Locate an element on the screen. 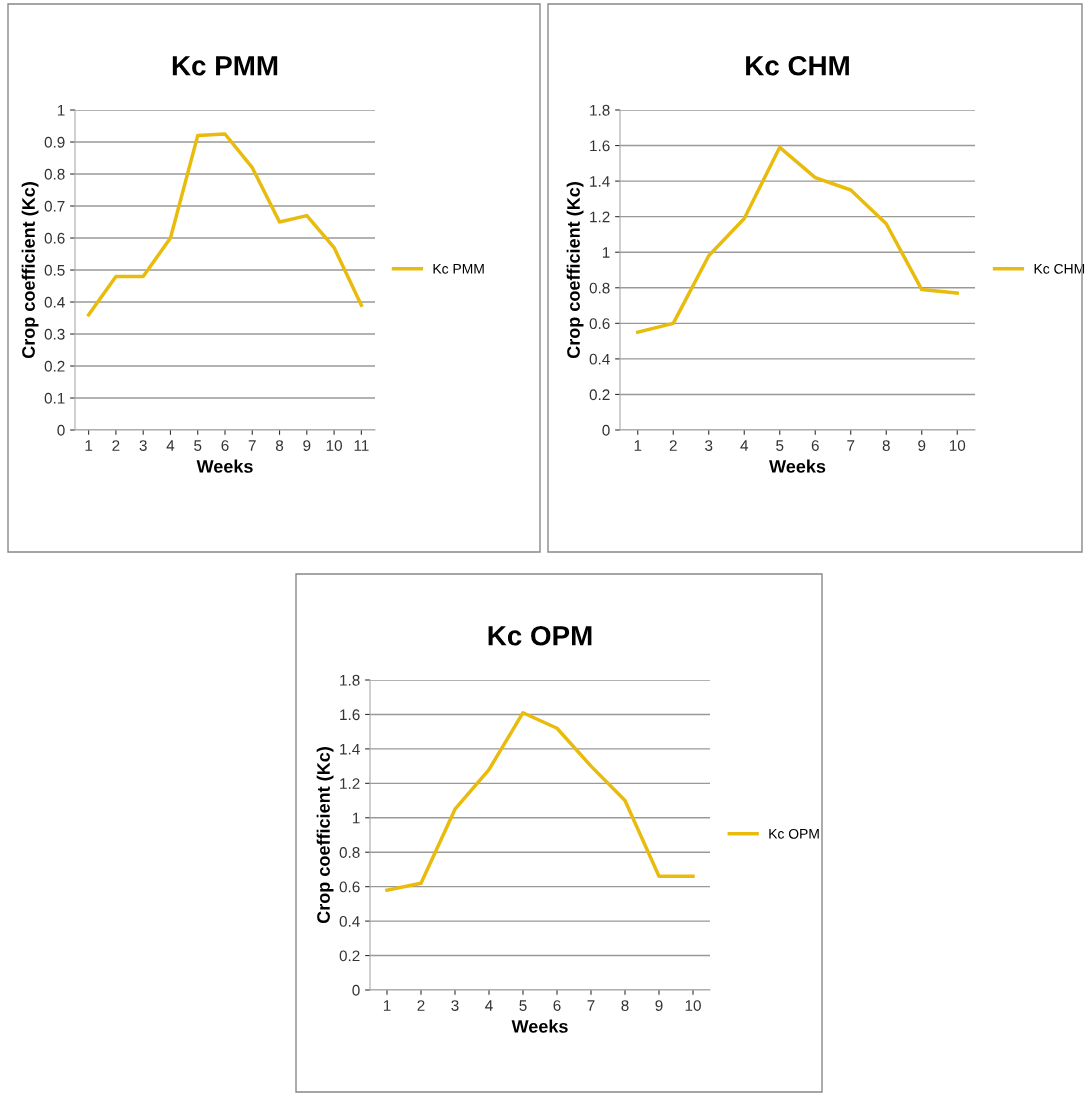  legend-label: Kc PMM is located at coordinates (458, 269).